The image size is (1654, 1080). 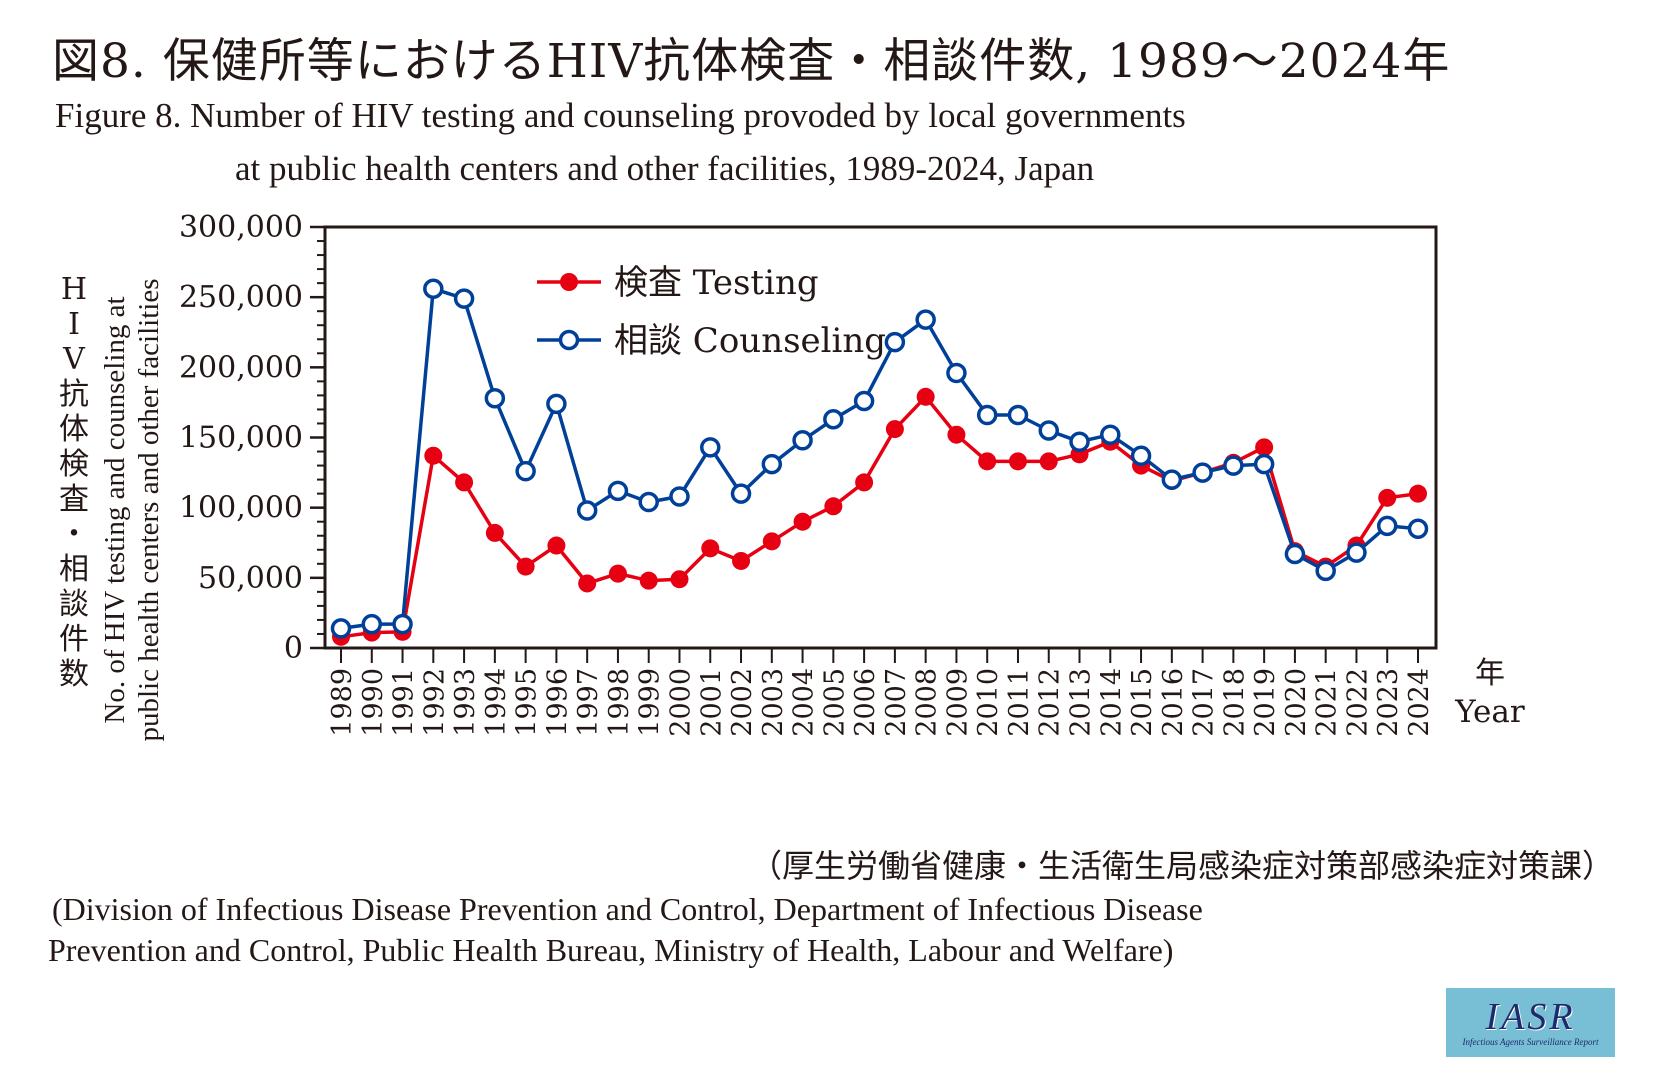 I want to click on x-tick-label: 2008, so click(x=927, y=702).